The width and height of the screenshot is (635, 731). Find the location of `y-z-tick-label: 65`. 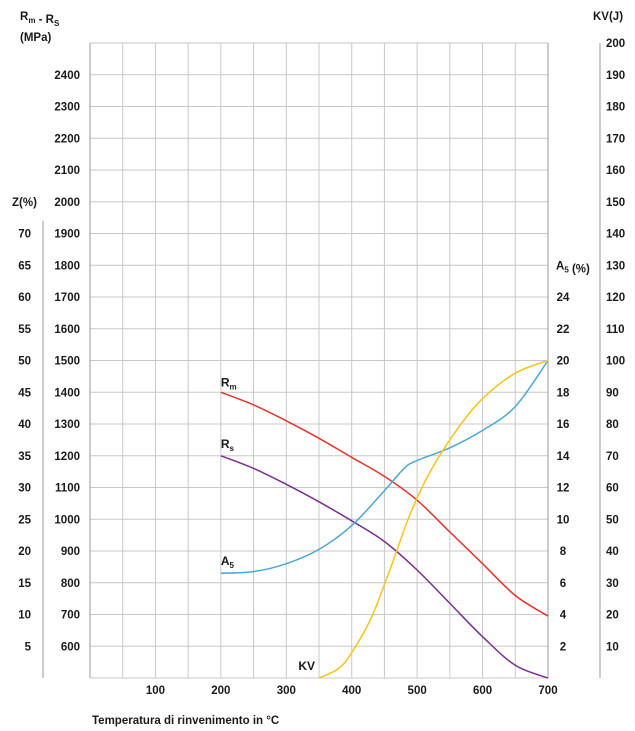

y-z-tick-label: 65 is located at coordinates (24, 266).